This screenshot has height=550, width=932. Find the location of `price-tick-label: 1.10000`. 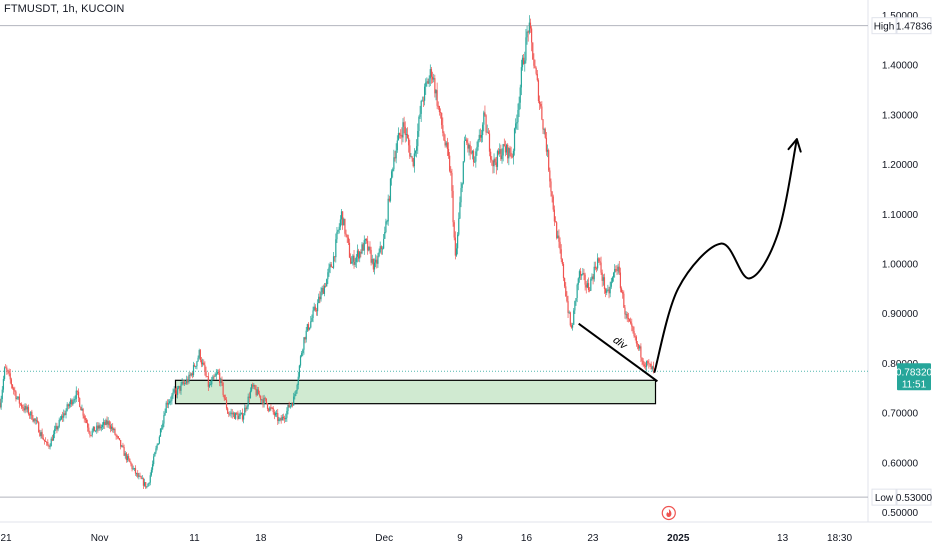

price-tick-label: 1.10000 is located at coordinates (900, 215).